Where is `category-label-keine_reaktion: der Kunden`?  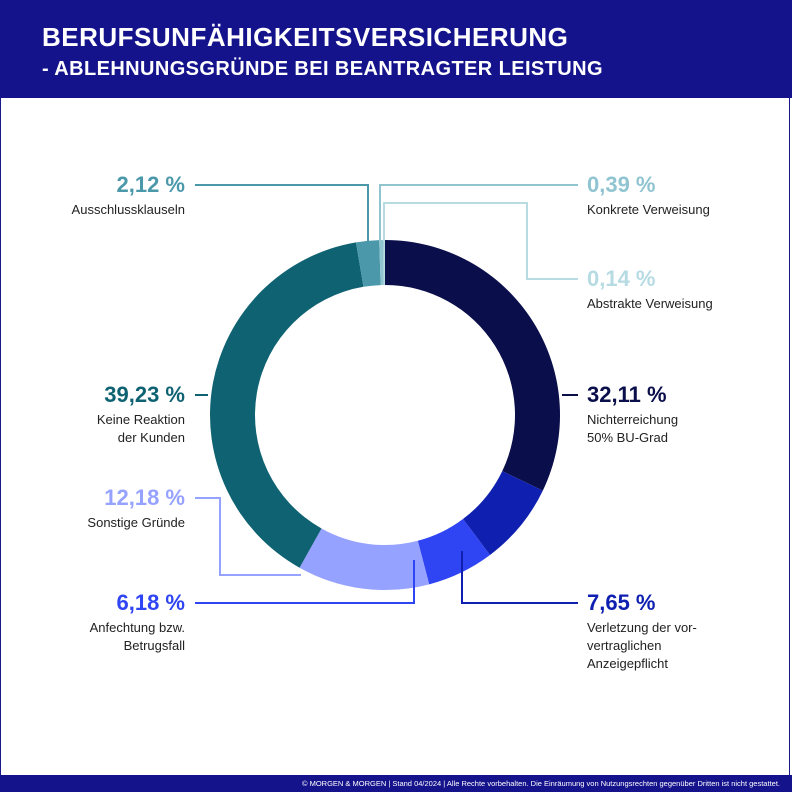 category-label-keine_reaktion: der Kunden is located at coordinates (151, 437).